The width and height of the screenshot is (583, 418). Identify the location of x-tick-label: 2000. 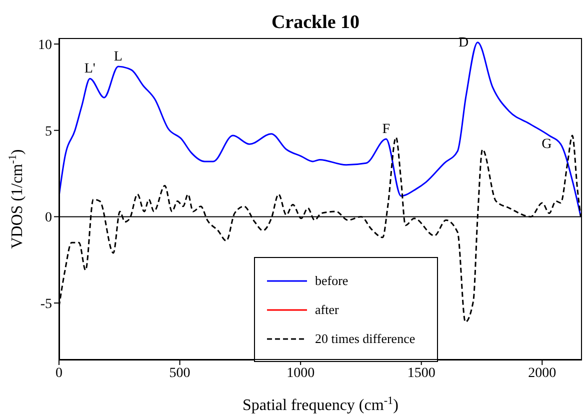
(542, 373).